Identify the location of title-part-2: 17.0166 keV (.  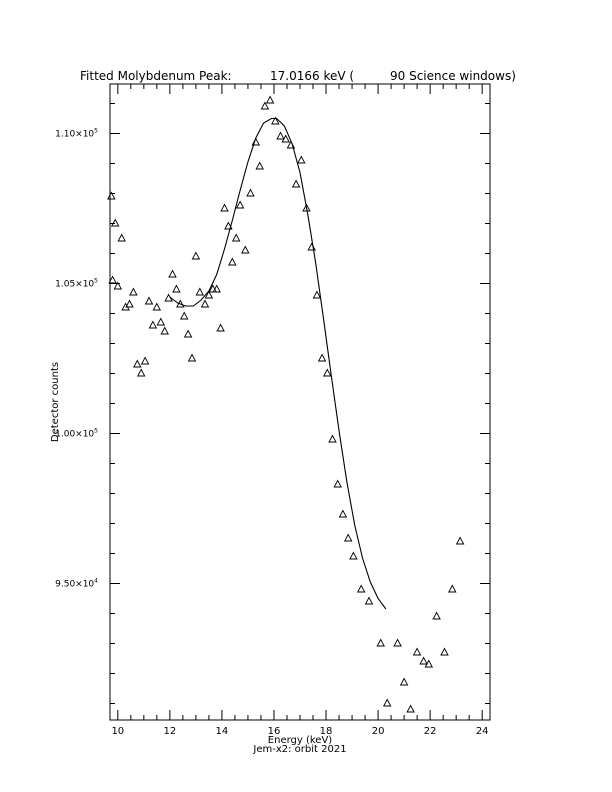
(312, 76).